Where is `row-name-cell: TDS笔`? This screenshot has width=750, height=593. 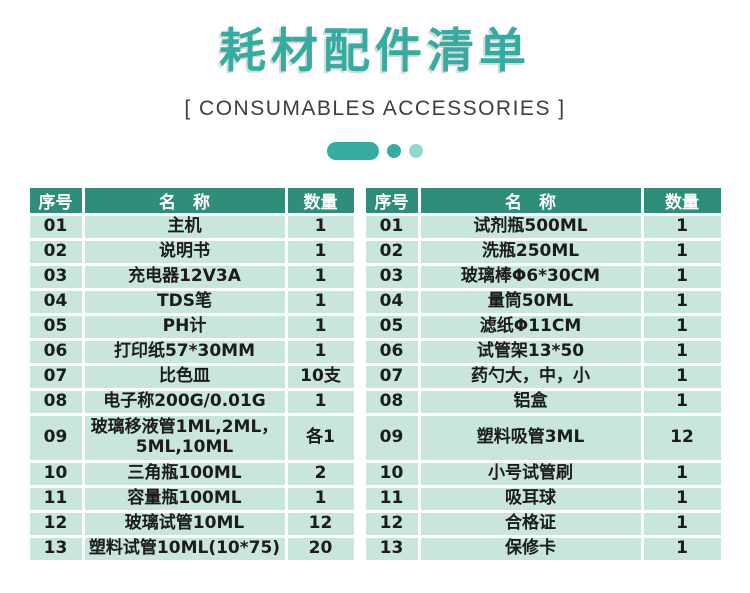 row-name-cell: TDS笔 is located at coordinates (184, 302).